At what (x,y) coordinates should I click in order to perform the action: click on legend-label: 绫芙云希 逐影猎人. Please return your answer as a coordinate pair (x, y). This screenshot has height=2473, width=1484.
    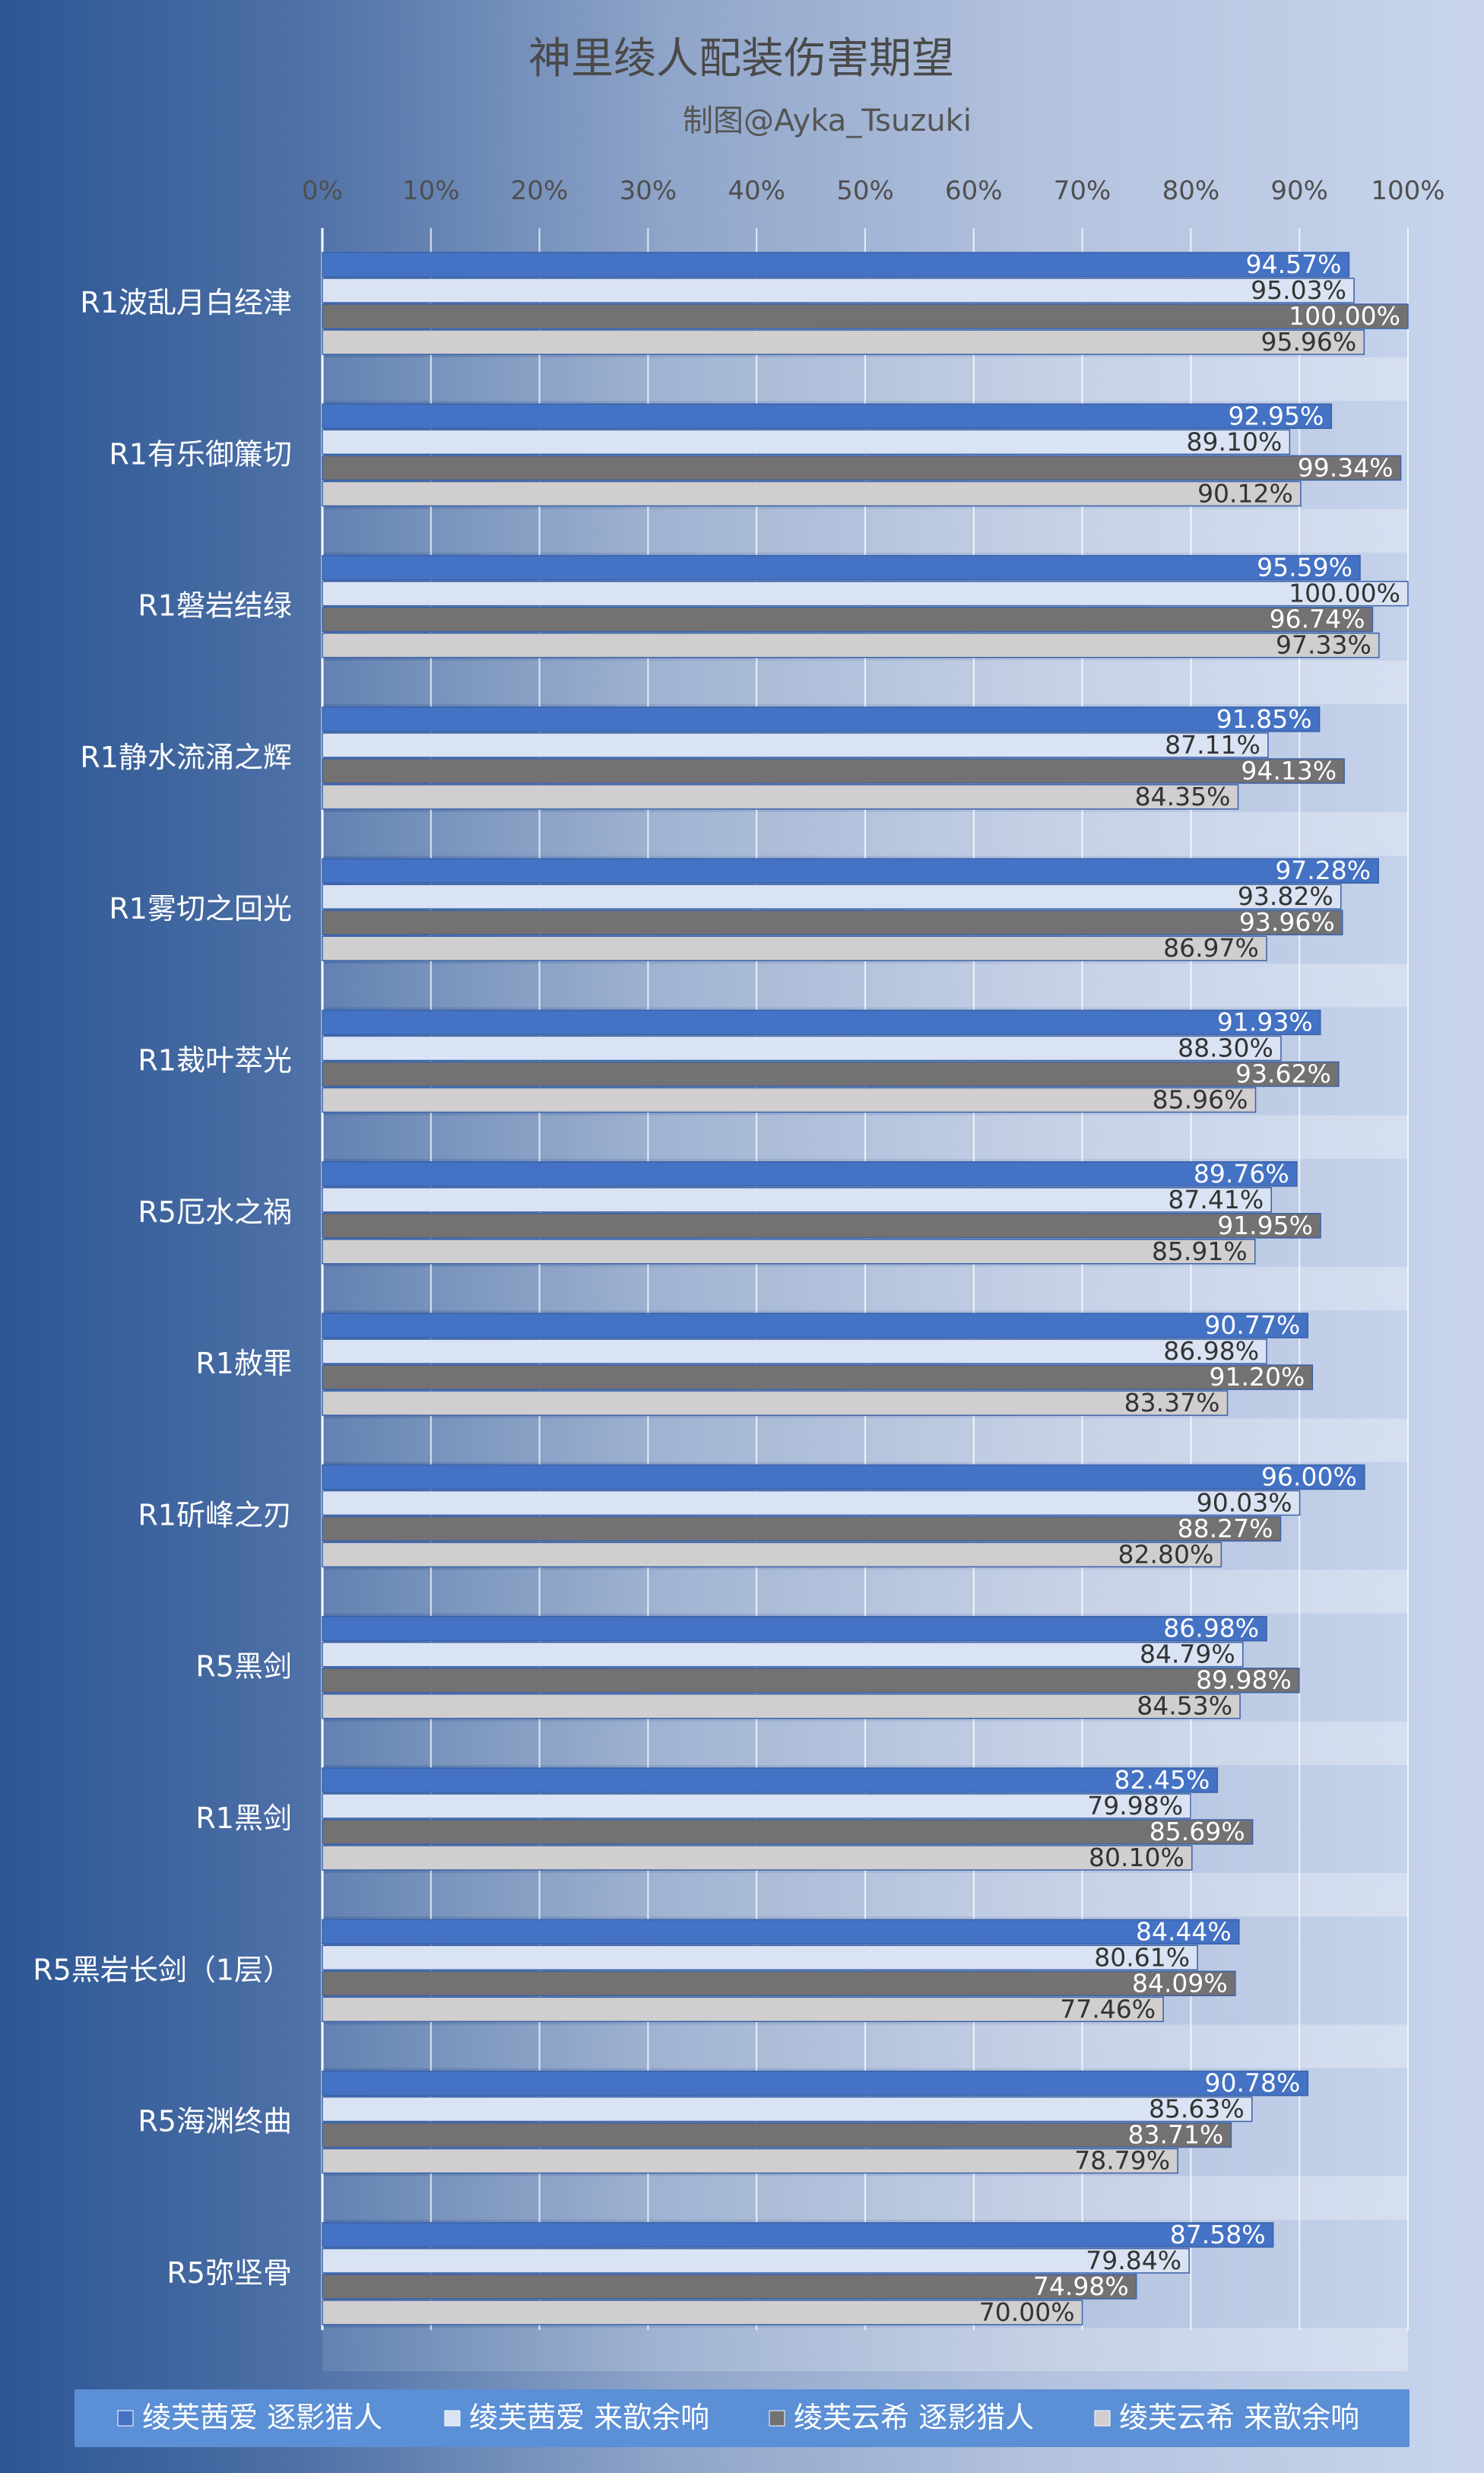
    Looking at the image, I should click on (914, 2417).